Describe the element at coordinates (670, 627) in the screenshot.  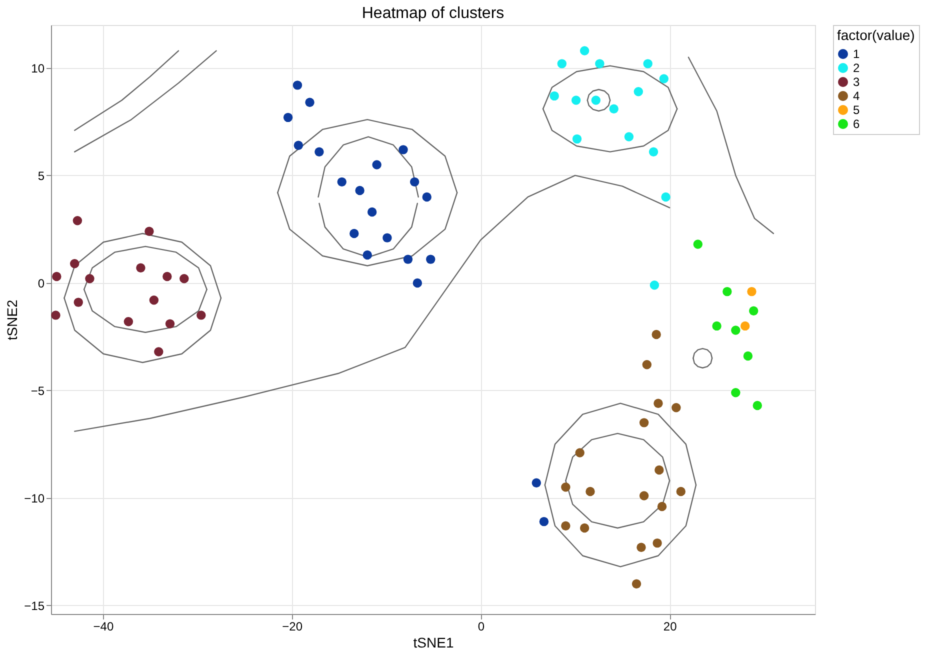
I see `x-tick-label: 20` at that location.